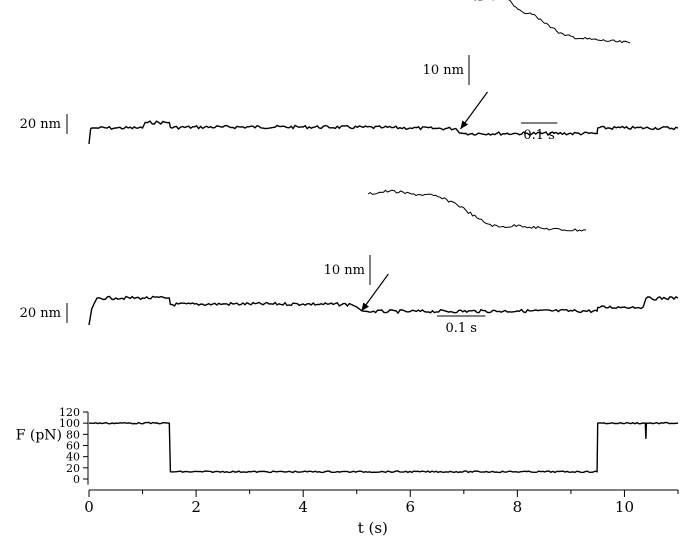  Describe the element at coordinates (538, 135) in the screenshot. I see `top-inset-x-scale-label: 0.1 s` at that location.